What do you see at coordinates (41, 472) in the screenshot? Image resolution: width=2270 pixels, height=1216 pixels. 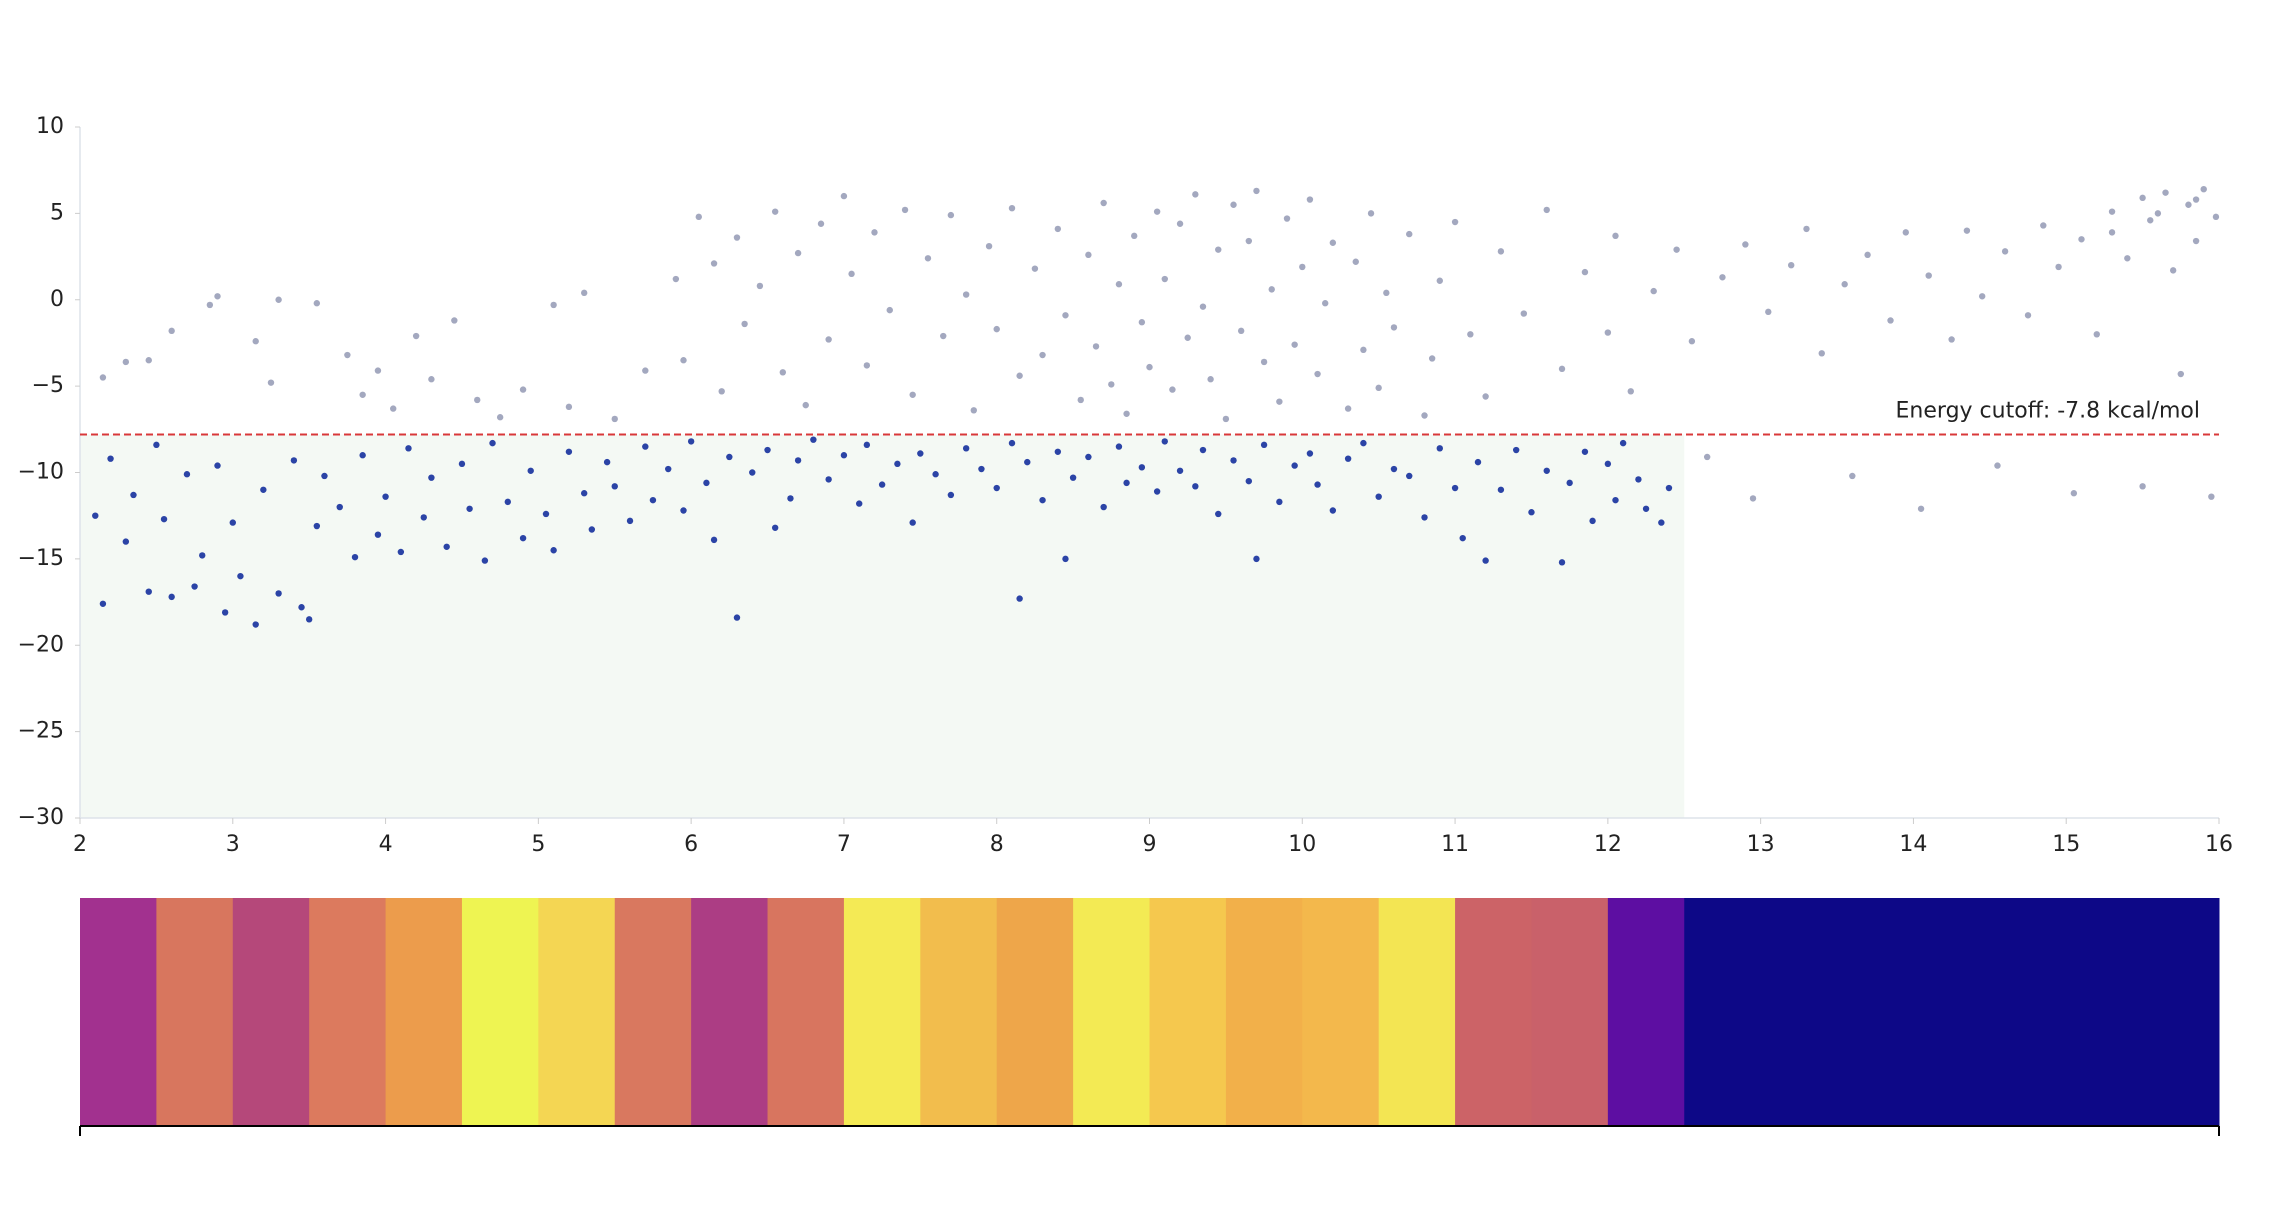 I see `y-tick-label: −10` at bounding box center [41, 472].